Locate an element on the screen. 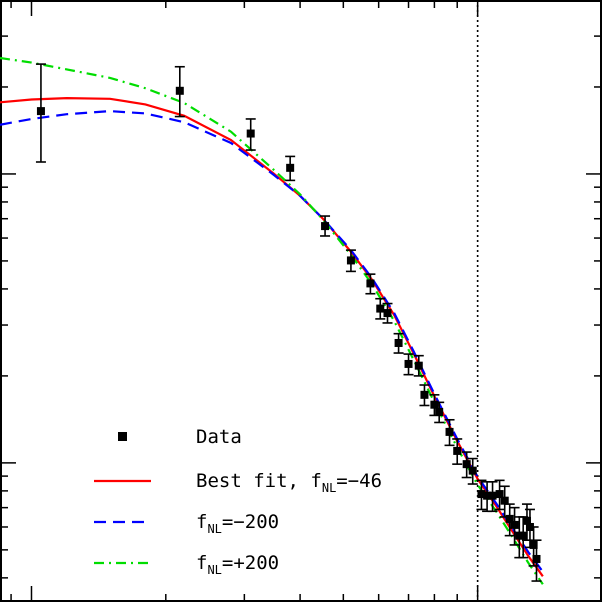 The height and width of the screenshot is (602, 602). legend-label-main: Best fit, f is located at coordinates (259, 481).